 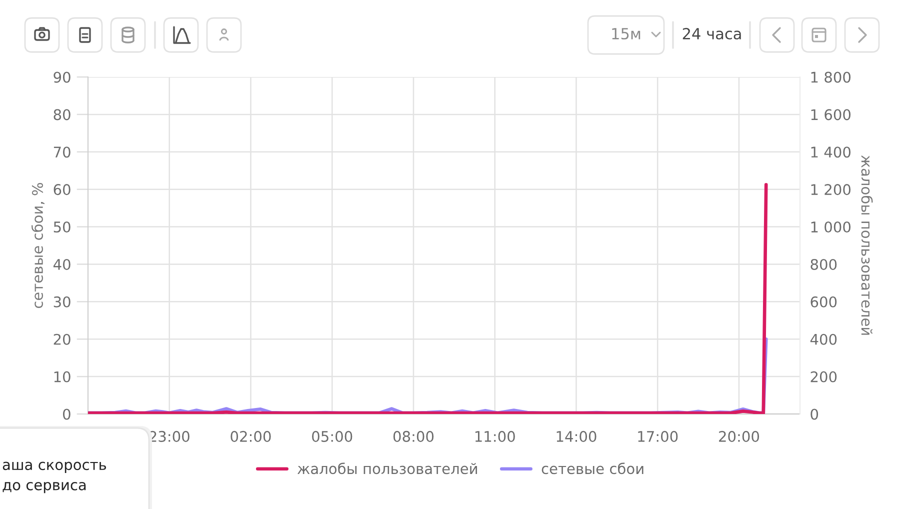 I want to click on text: аша скорость до сервиса, so click(x=54, y=478).